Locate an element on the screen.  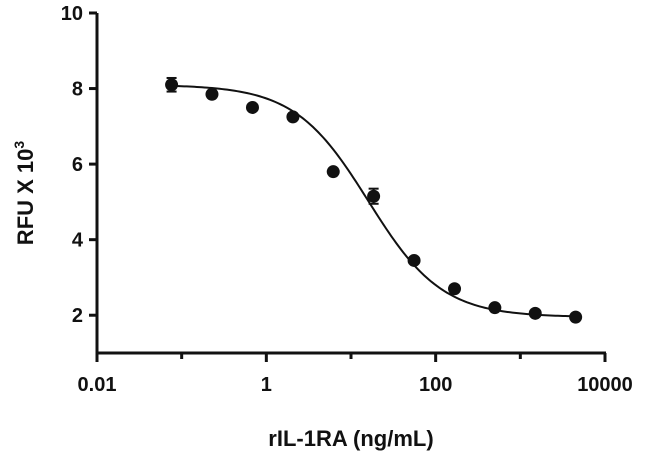
y-axis-title: RFU X 103 is located at coordinates (24, 193).